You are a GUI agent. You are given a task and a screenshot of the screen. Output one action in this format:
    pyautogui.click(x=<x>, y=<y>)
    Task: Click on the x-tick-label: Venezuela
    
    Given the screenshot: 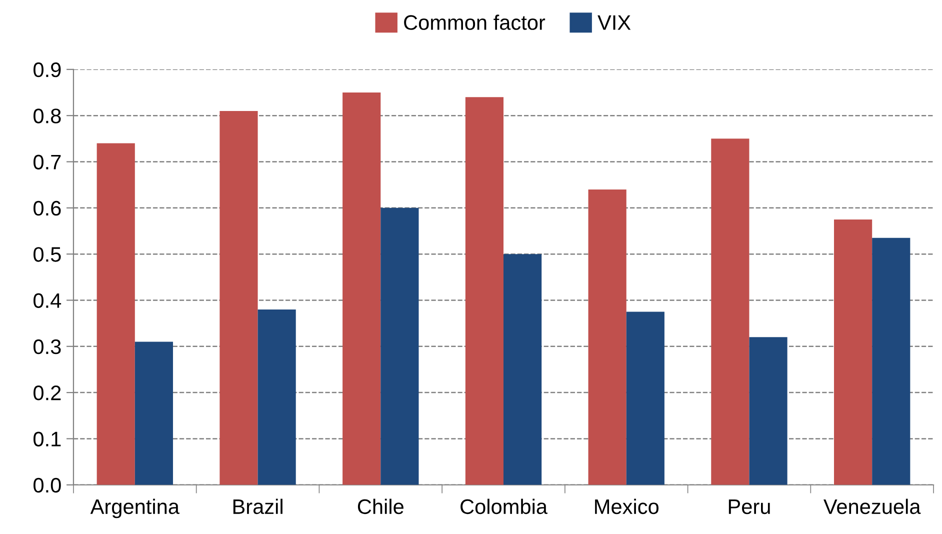 What is the action you would take?
    pyautogui.click(x=872, y=506)
    